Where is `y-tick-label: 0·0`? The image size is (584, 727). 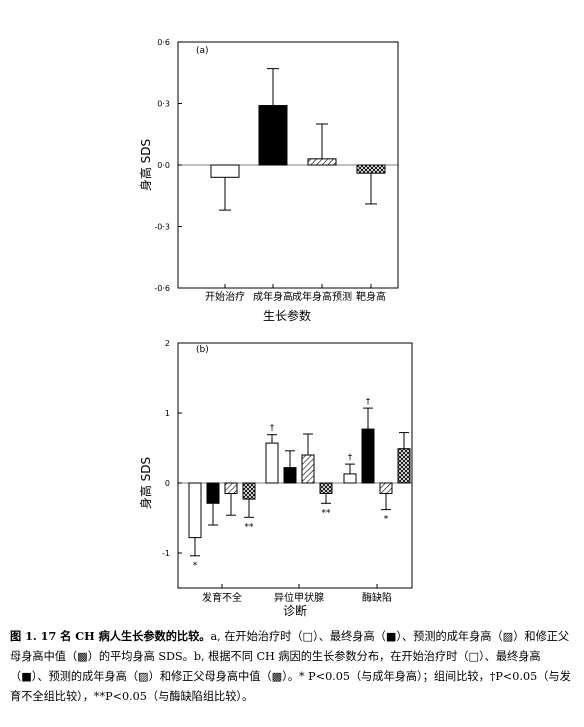
y-tick-label: 0·0 is located at coordinates (163, 165).